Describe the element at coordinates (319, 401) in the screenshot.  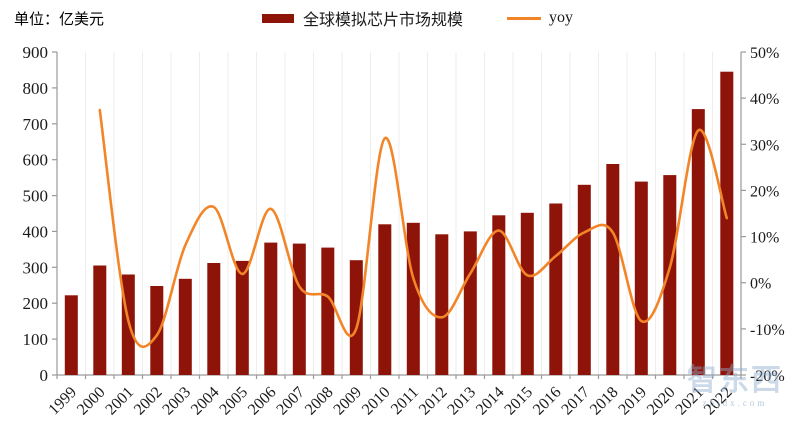
I see `x-axis-label-2008: 2008` at that location.